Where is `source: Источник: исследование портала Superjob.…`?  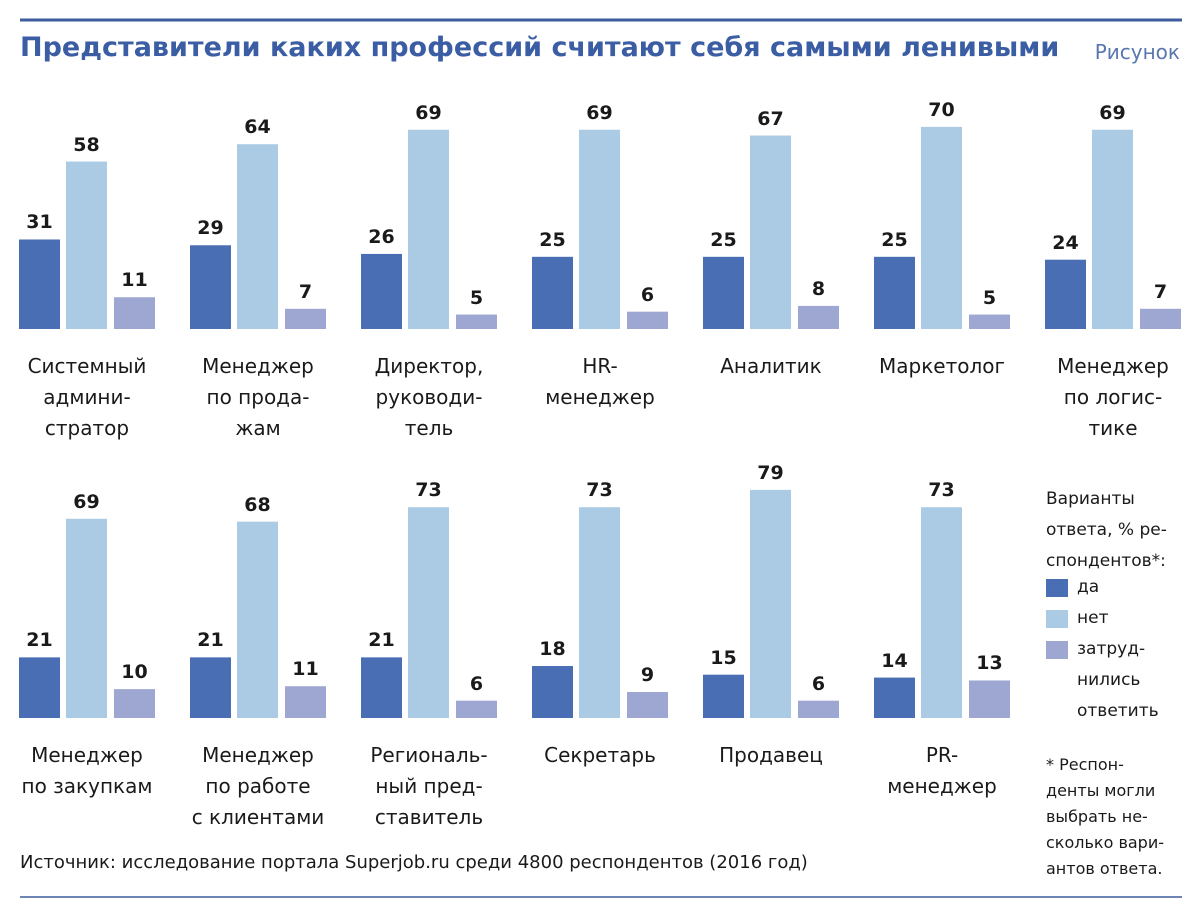
source: Источник: исследование портала Superjob.… is located at coordinates (414, 862).